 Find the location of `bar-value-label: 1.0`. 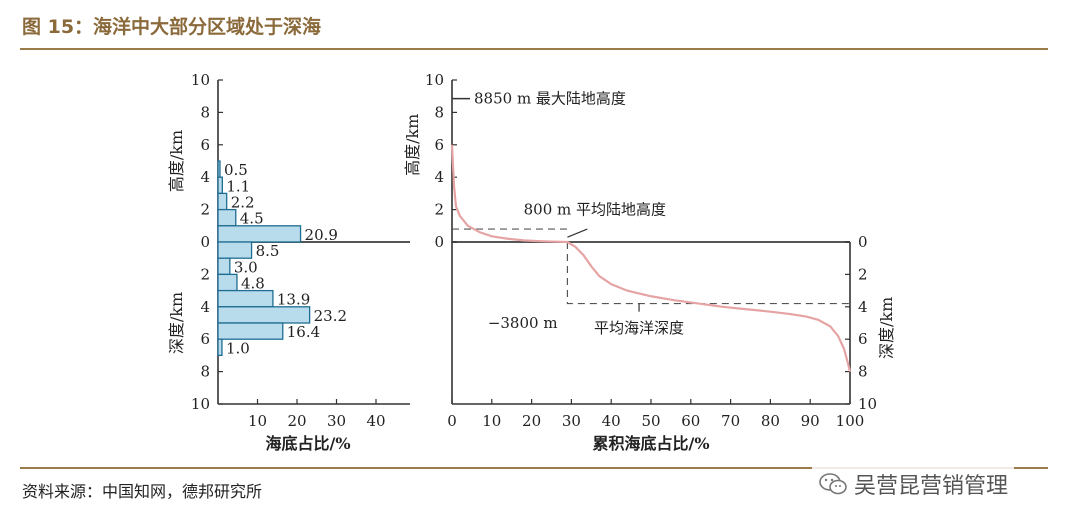

bar-value-label: 1.0 is located at coordinates (238, 348).